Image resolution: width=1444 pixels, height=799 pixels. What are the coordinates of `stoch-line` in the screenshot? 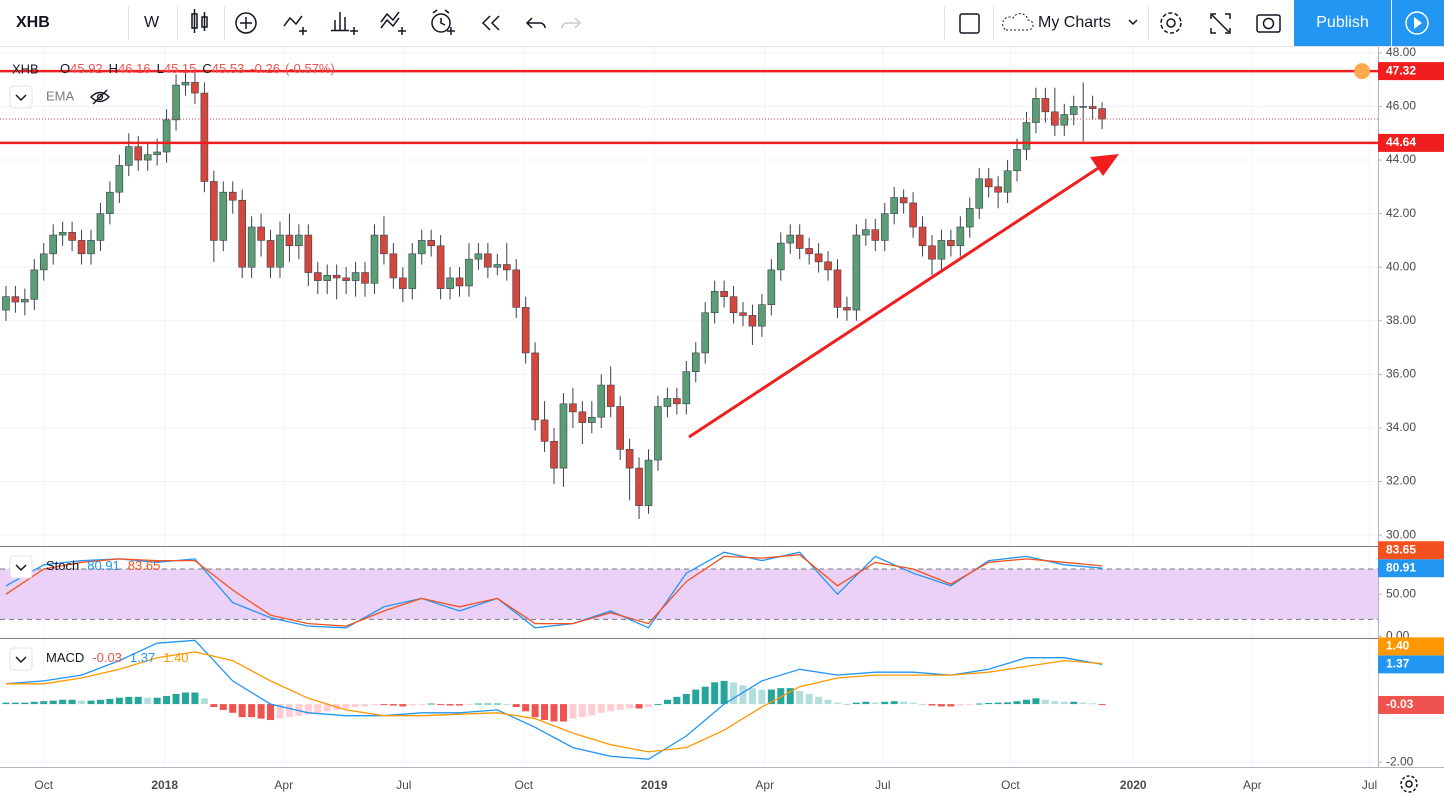 It's located at (554, 590).